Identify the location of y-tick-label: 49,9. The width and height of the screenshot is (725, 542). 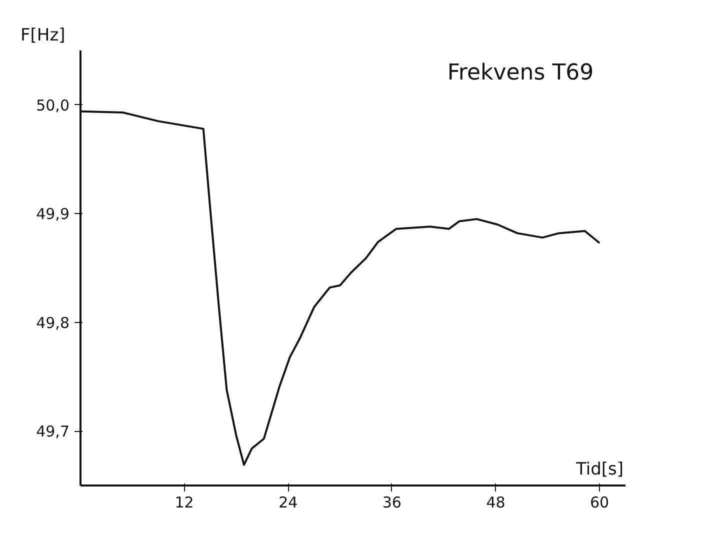
(53, 214).